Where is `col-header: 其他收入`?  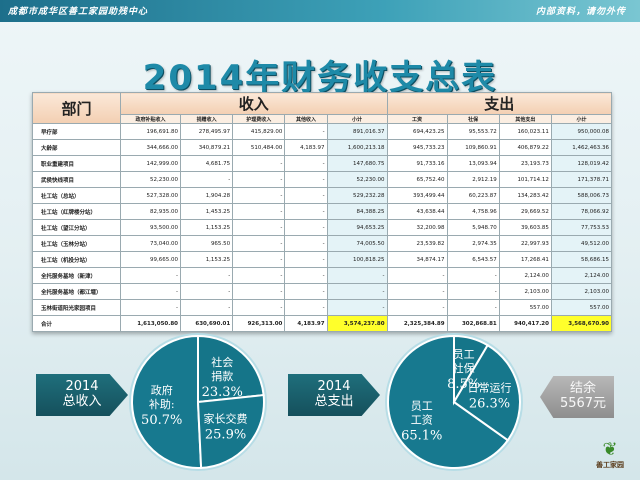
col-header: 其他收入 is located at coordinates (306, 119).